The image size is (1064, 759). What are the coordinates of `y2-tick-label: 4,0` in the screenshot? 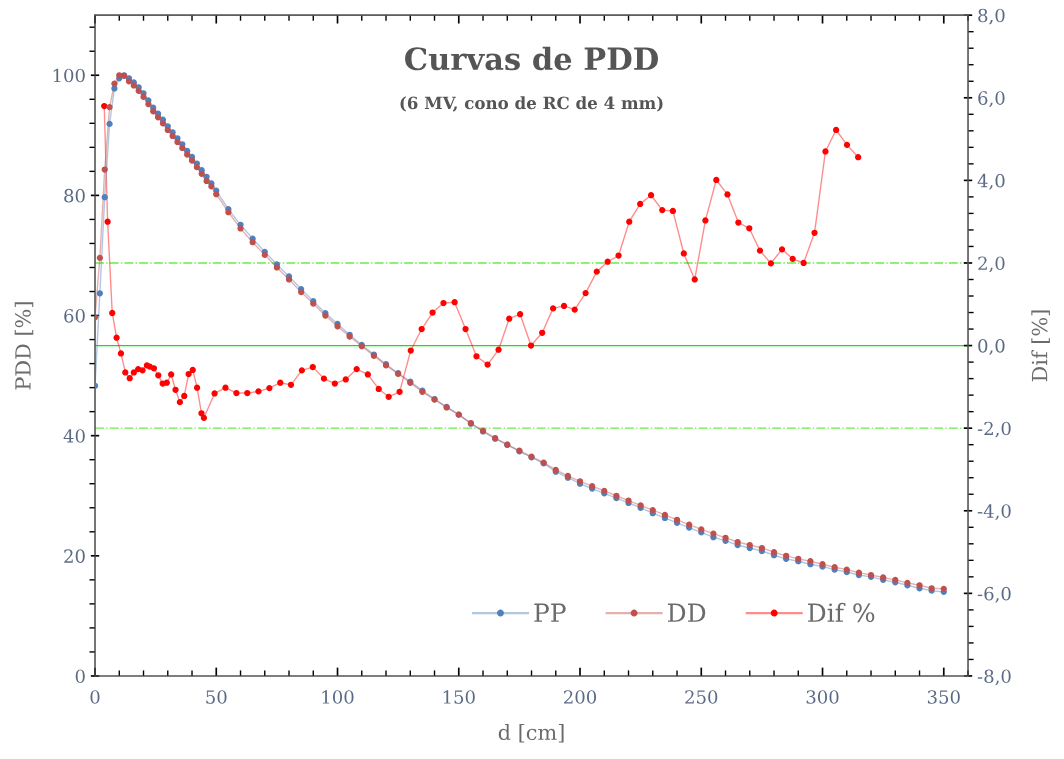 It's located at (991, 181).